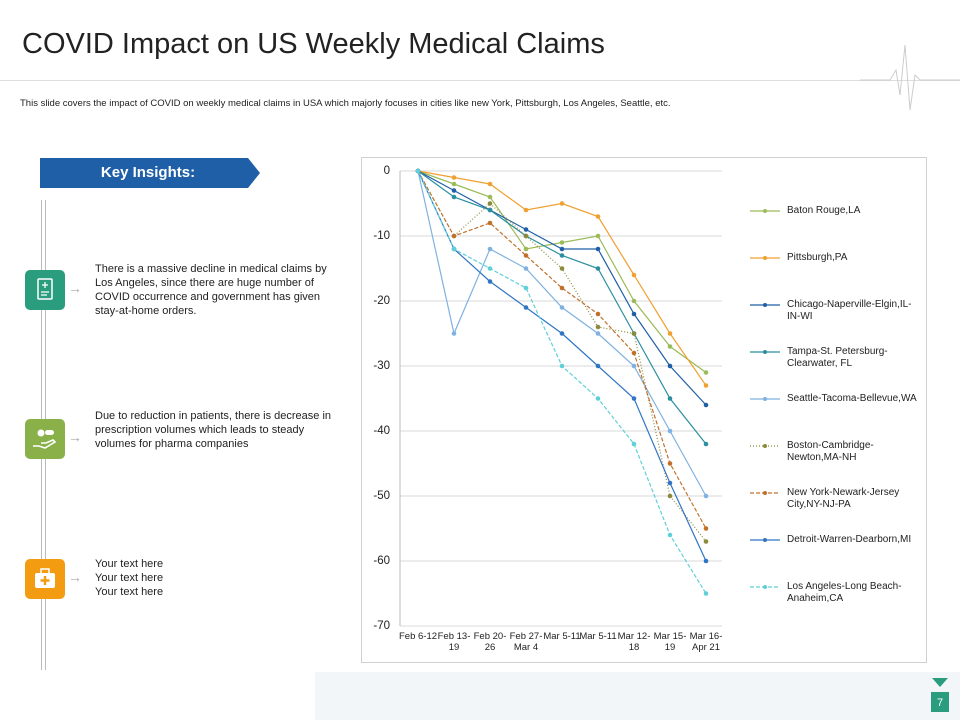 The height and width of the screenshot is (720, 960). I want to click on x-tick-label: Feb 20-26, so click(490, 642).